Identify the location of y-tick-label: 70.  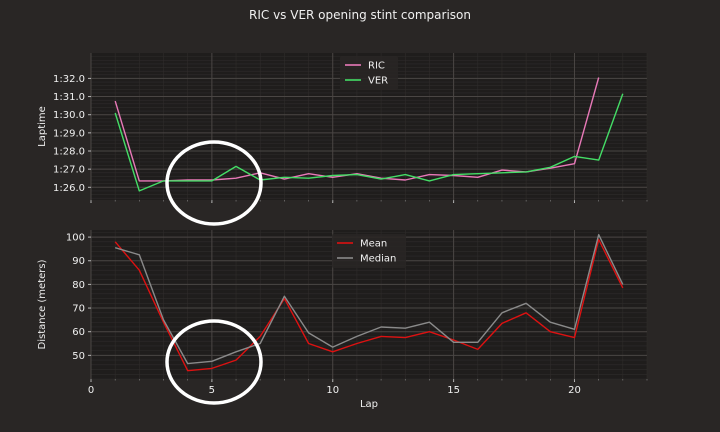
(78, 309).